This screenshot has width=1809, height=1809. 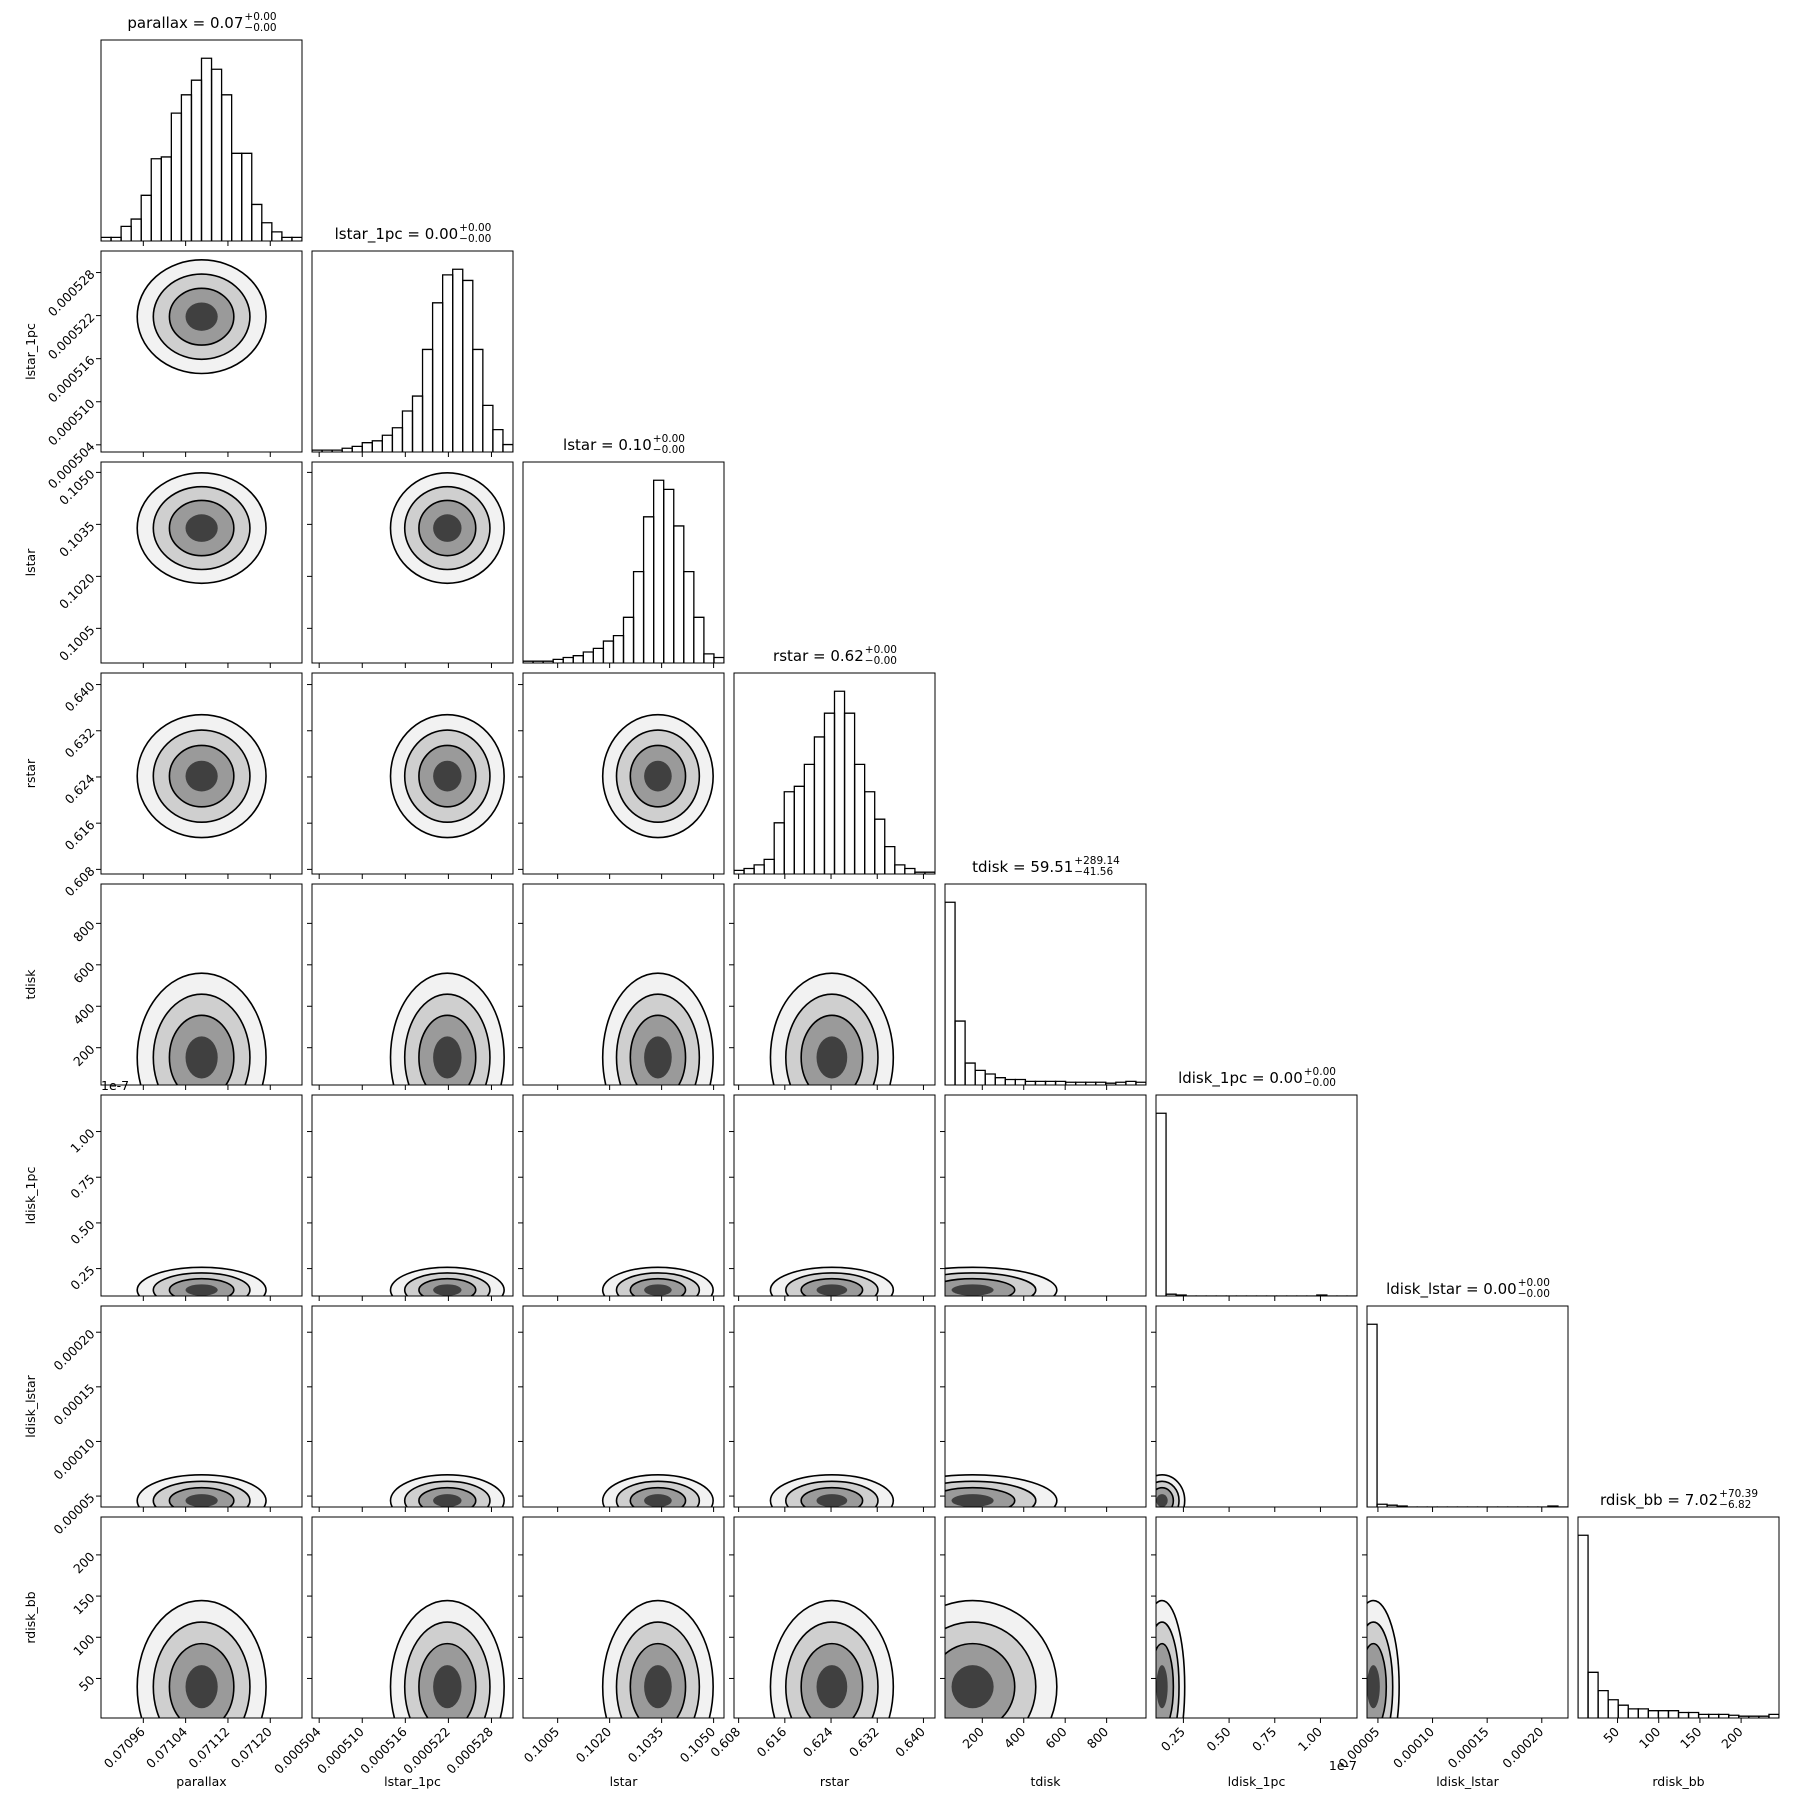 I want to click on x-tick-label: 0.75, so click(x=1264, y=1739).